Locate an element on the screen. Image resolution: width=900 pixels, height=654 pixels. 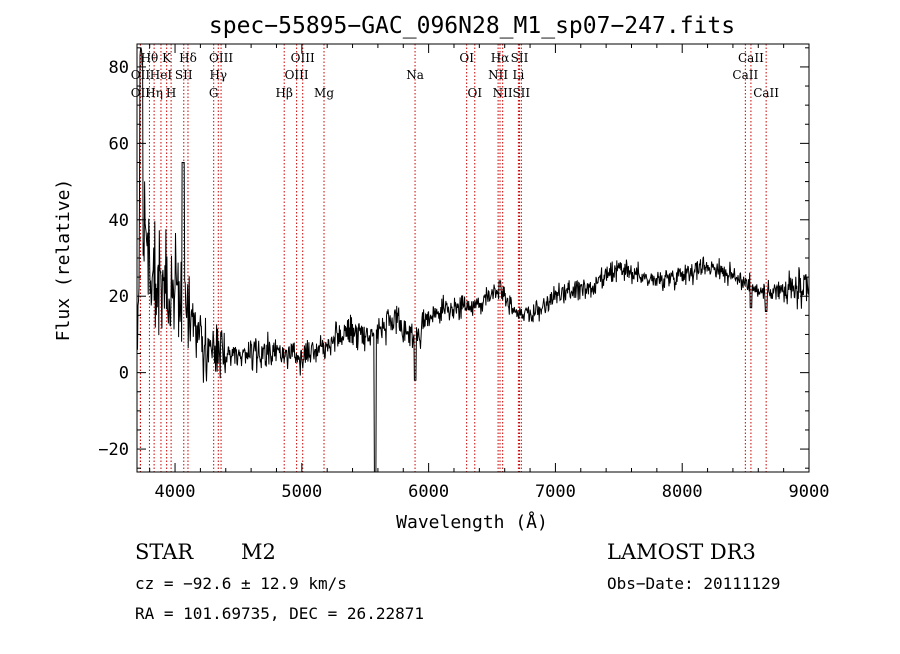
y-tick-label: 20 is located at coordinates (119, 297).